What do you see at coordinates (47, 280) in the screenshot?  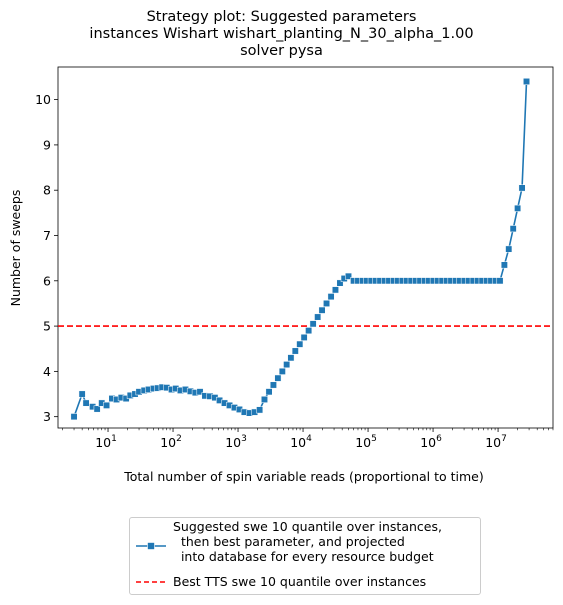 I see `y-tick-label: 6` at bounding box center [47, 280].